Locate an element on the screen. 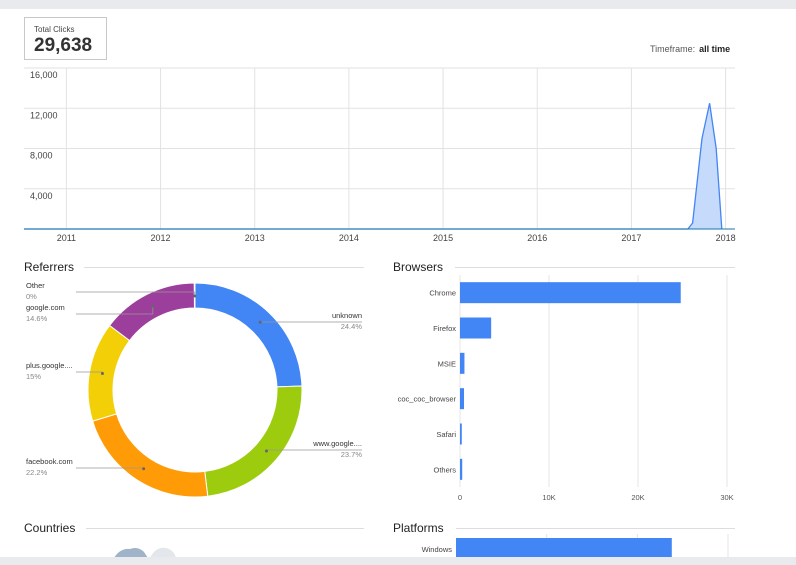 The image size is (796, 565). category-label: Safari is located at coordinates (446, 434).